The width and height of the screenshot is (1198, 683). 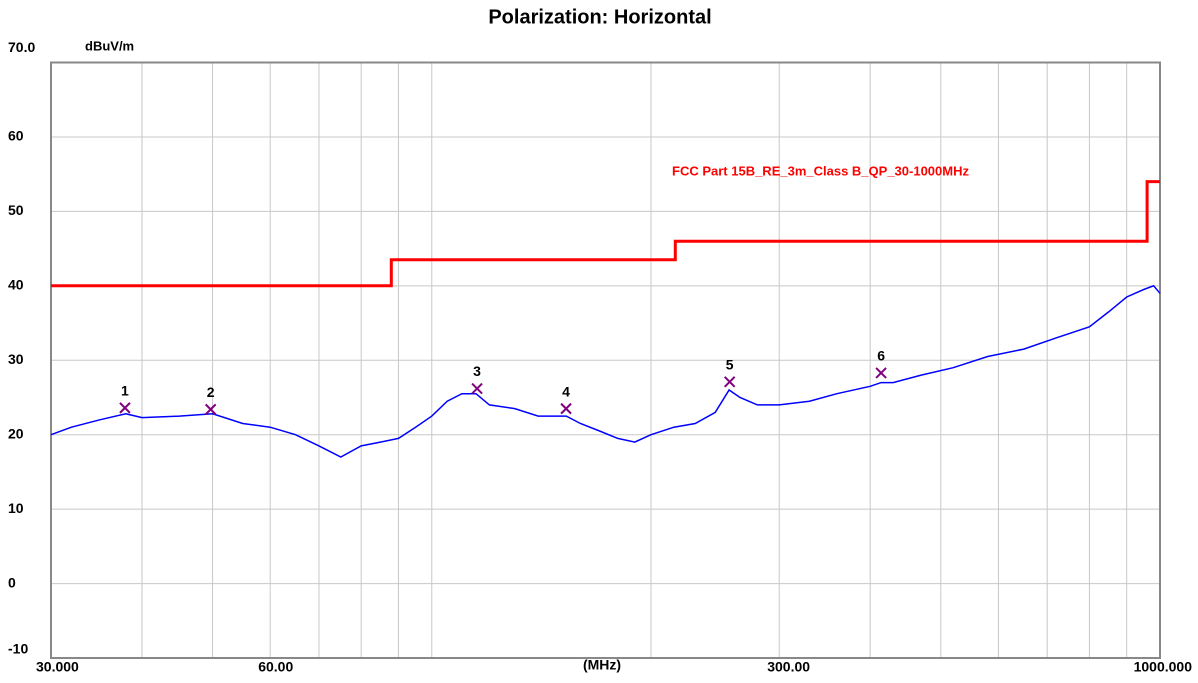 I want to click on y-tick-label: 40, so click(x=16, y=285).